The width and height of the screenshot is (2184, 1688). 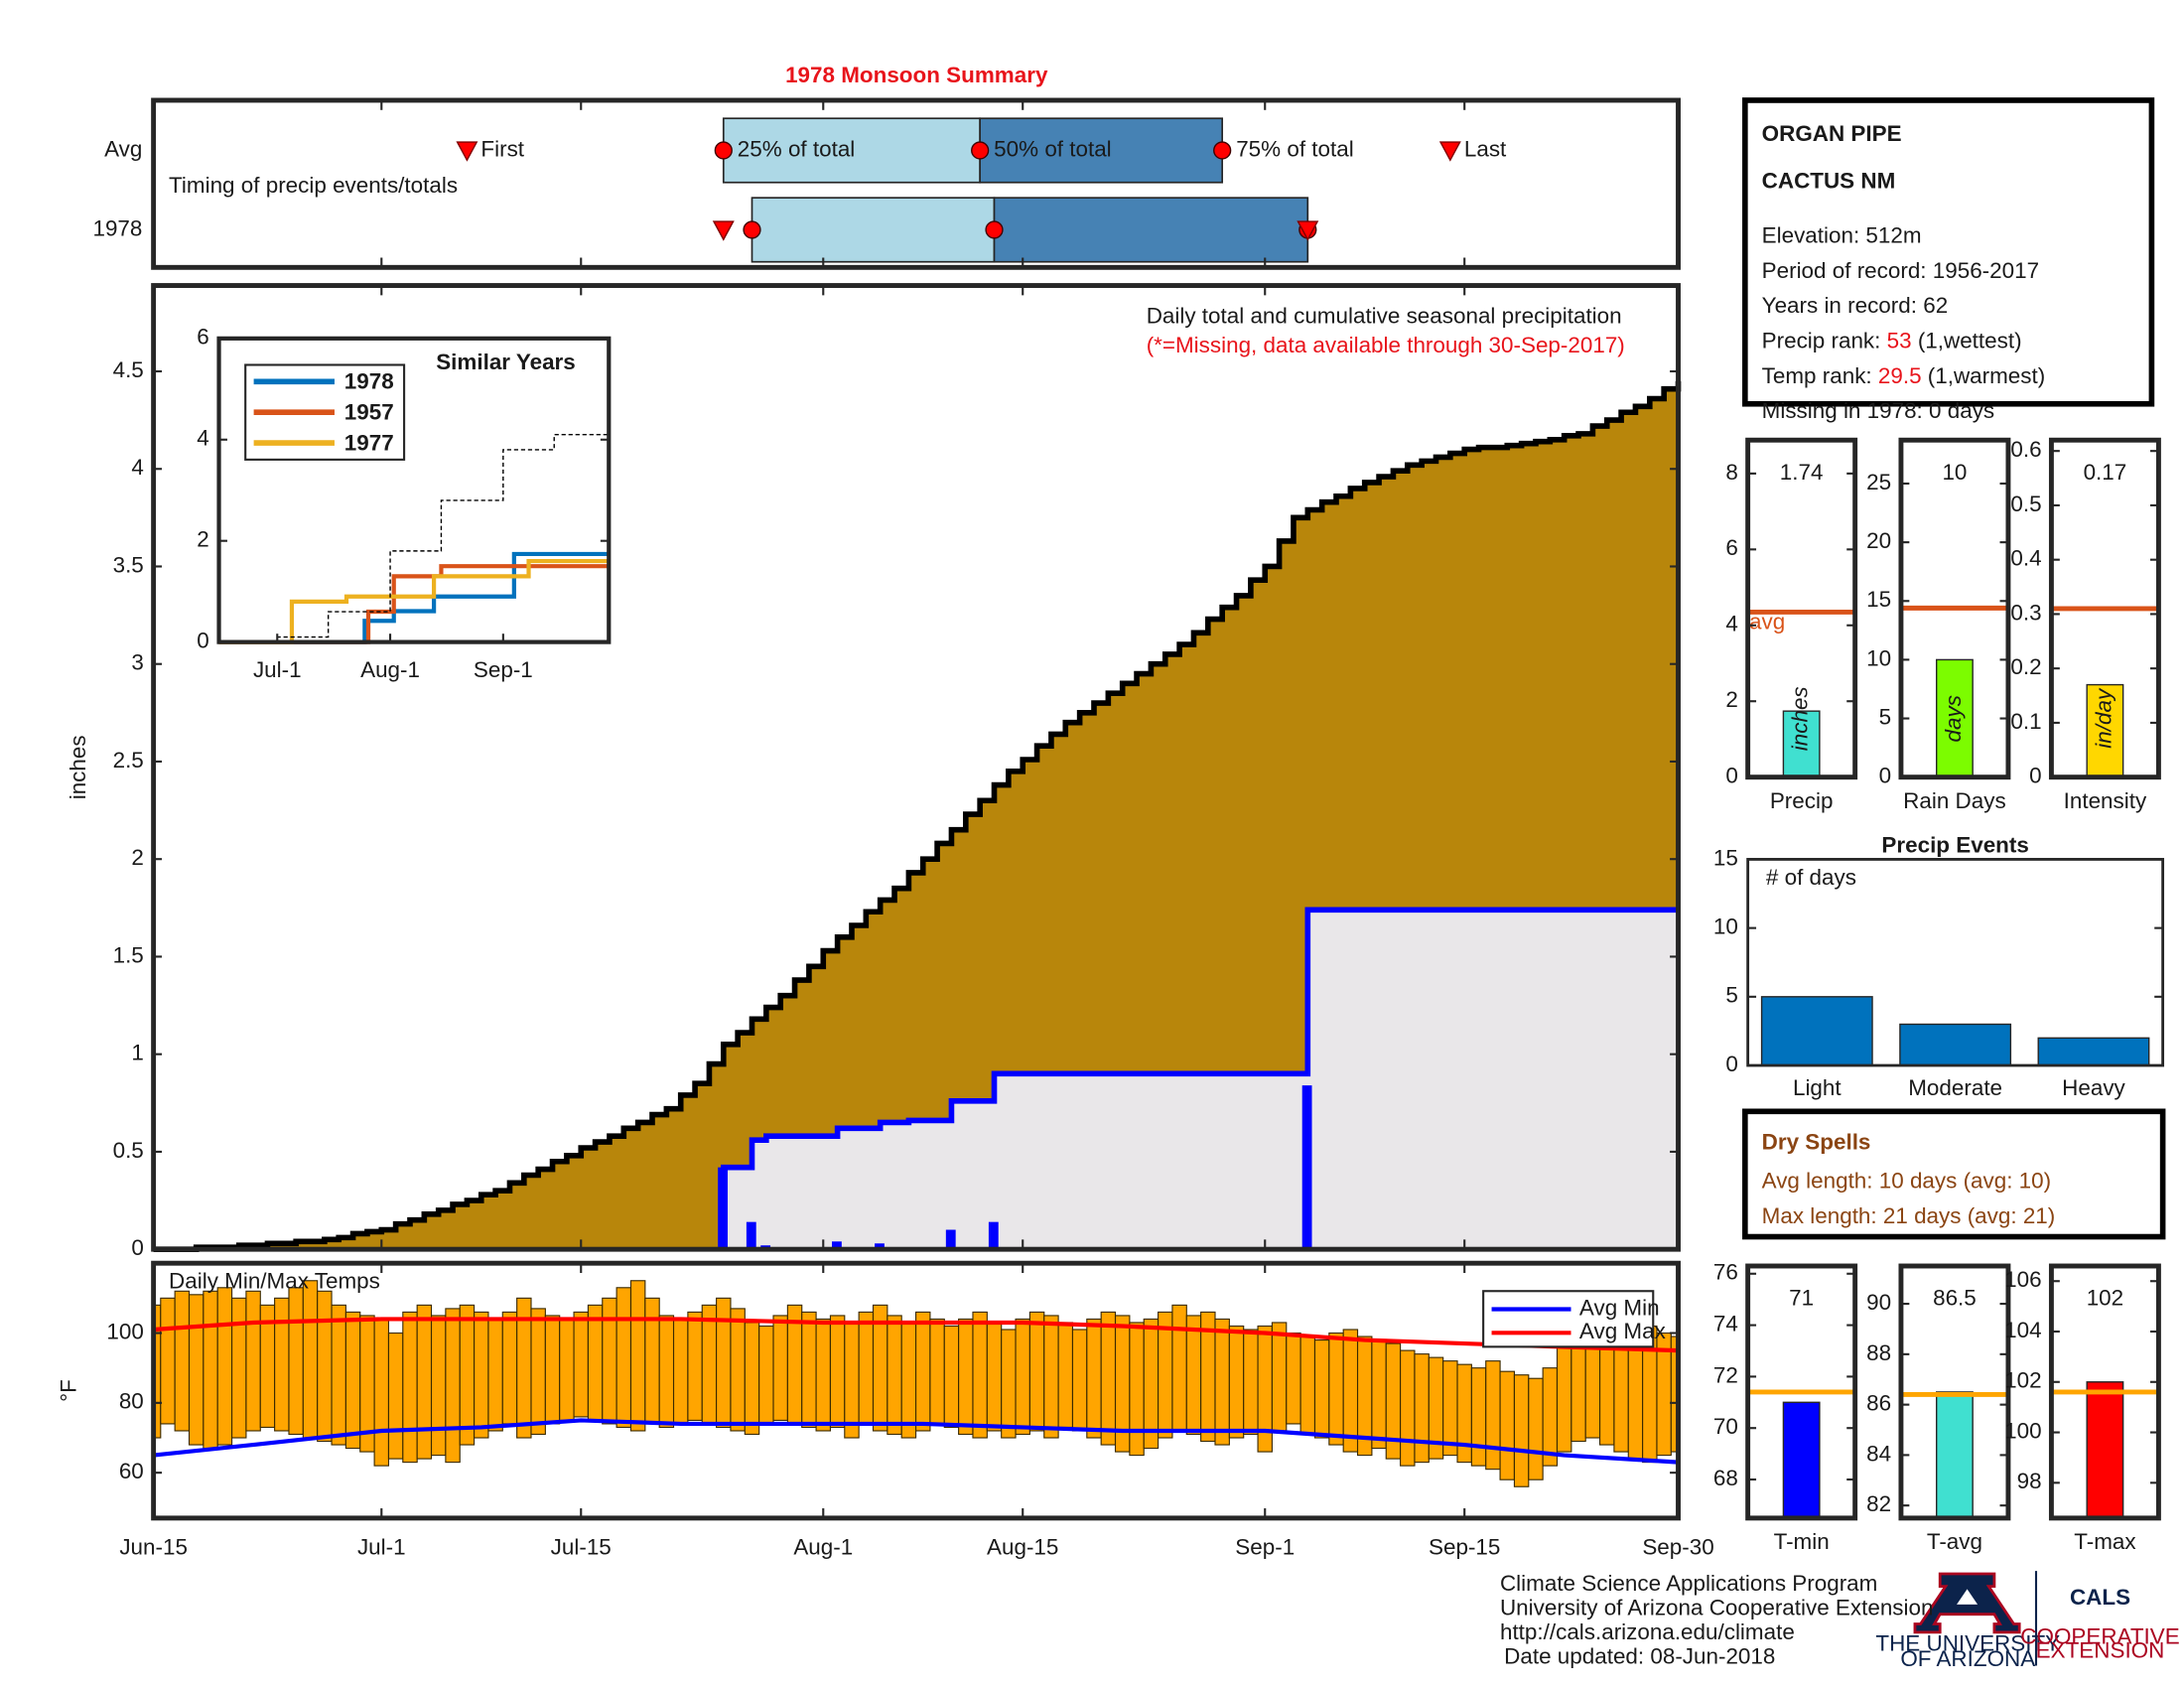 I want to click on x-tick-label: Light, so click(x=1817, y=1087).